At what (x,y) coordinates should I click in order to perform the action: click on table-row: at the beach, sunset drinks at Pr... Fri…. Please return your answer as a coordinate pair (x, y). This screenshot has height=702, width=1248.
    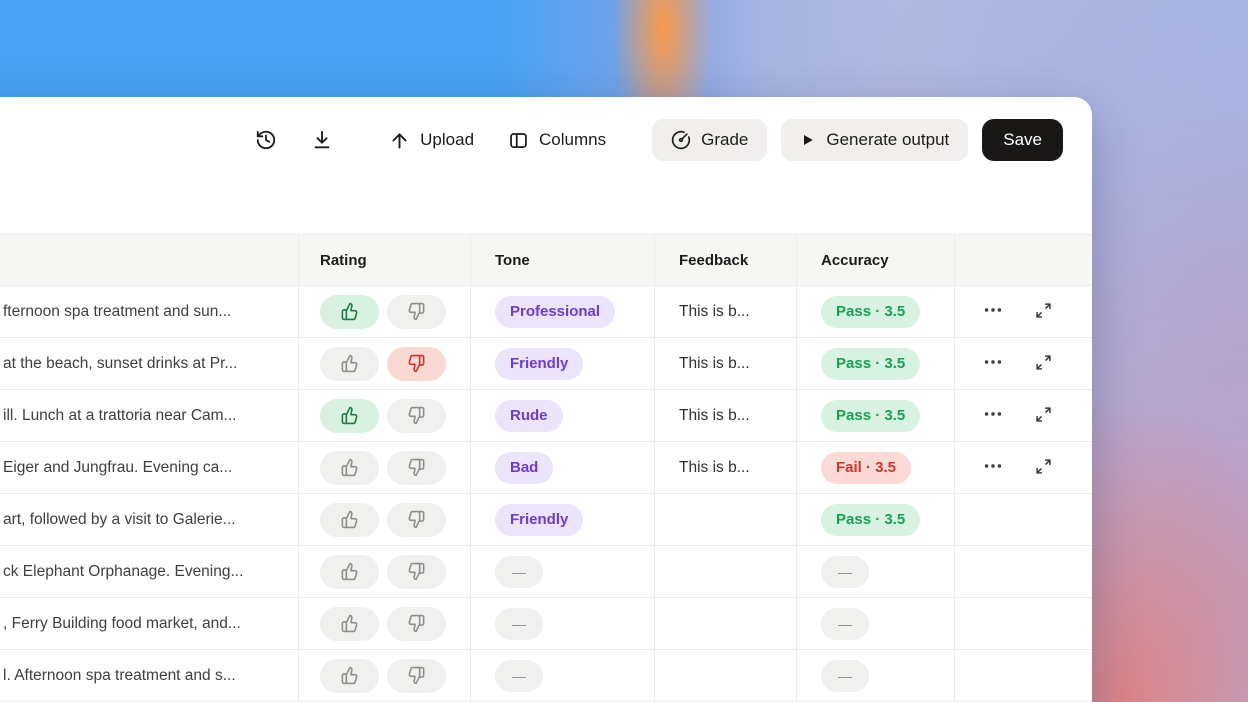
    Looking at the image, I should click on (546, 364).